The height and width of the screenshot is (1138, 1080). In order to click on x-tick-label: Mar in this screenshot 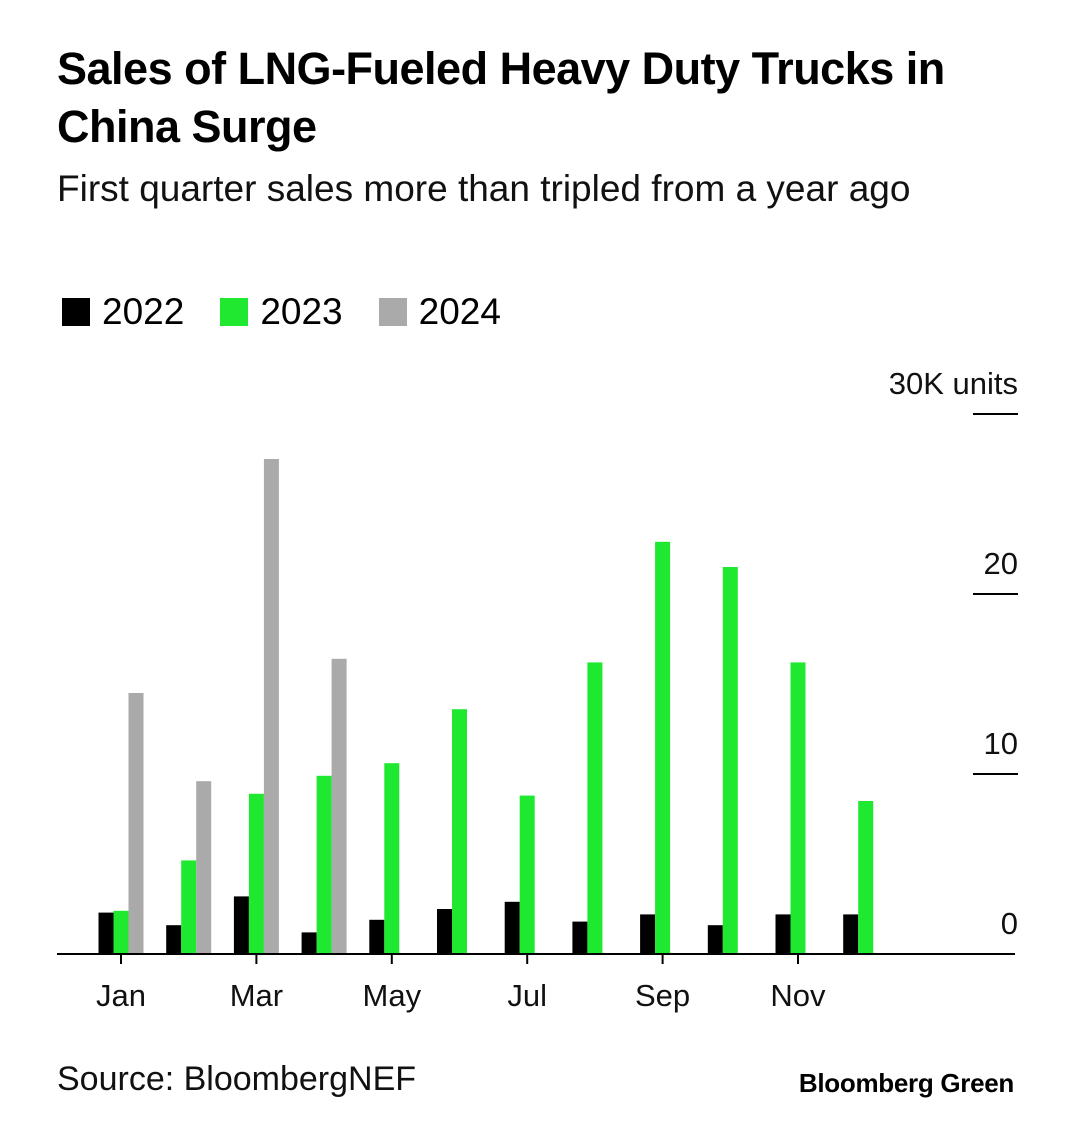, I will do `click(256, 995)`.